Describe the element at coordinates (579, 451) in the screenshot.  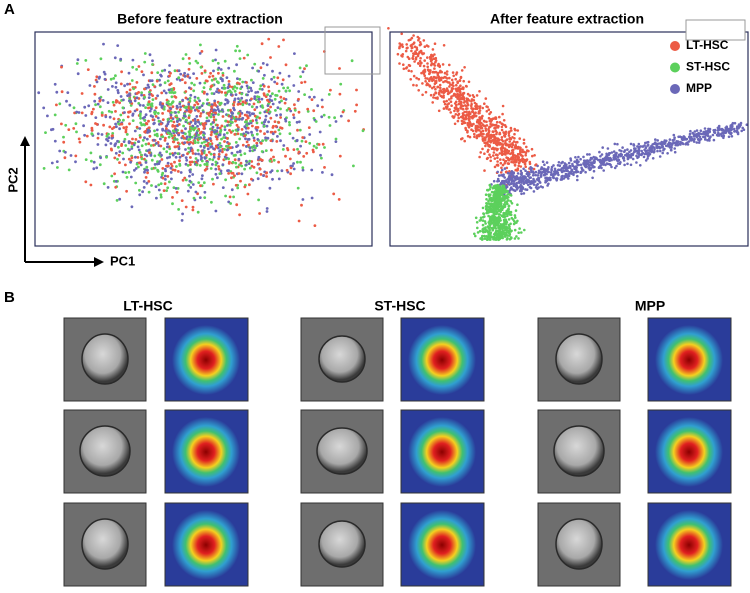
I see `cell` at that location.